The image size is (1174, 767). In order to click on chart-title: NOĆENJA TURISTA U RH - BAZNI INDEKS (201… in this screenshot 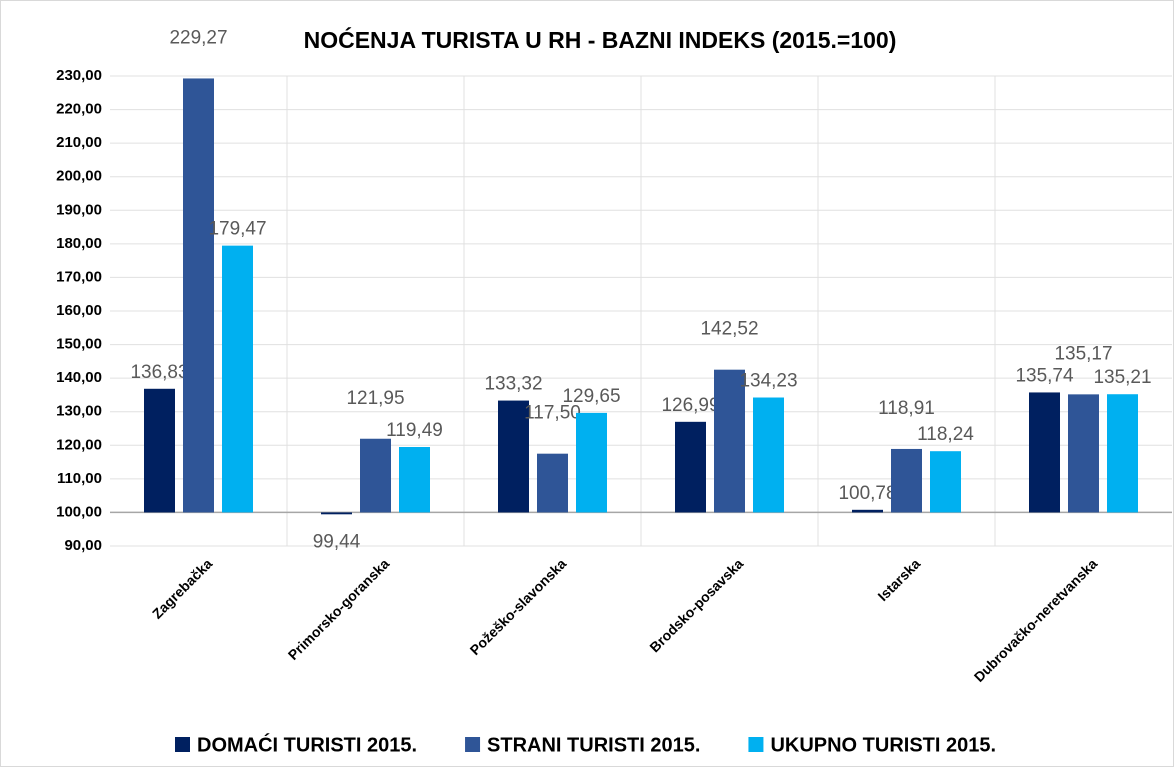, I will do `click(600, 39)`.